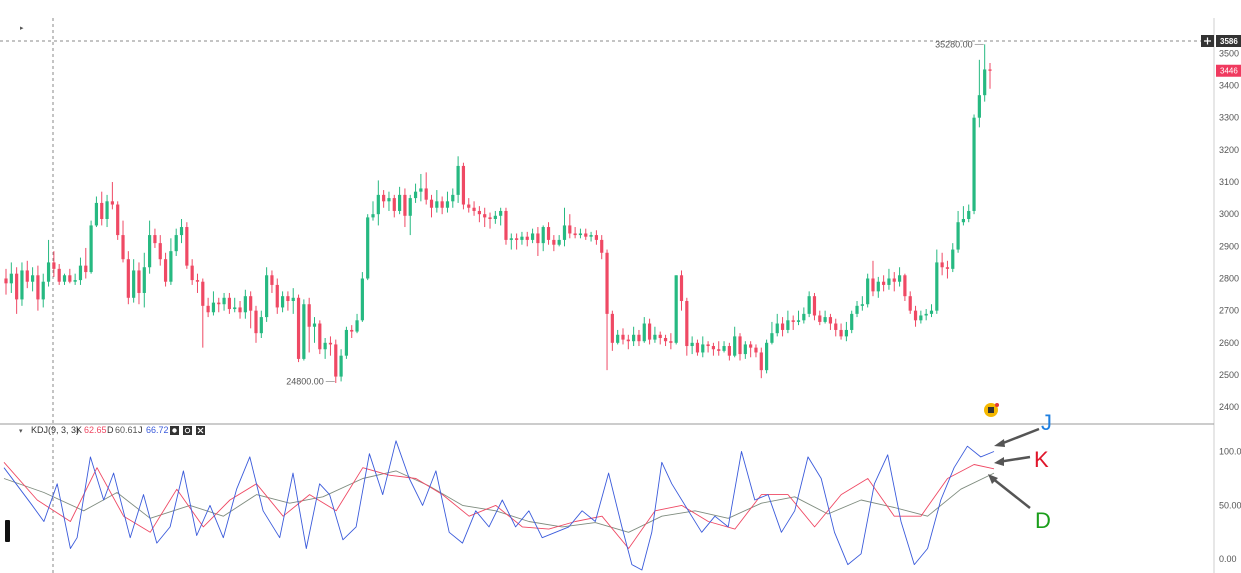 This screenshot has width=1241, height=573. What do you see at coordinates (499, 501) in the screenshot?
I see `d-line` at bounding box center [499, 501].